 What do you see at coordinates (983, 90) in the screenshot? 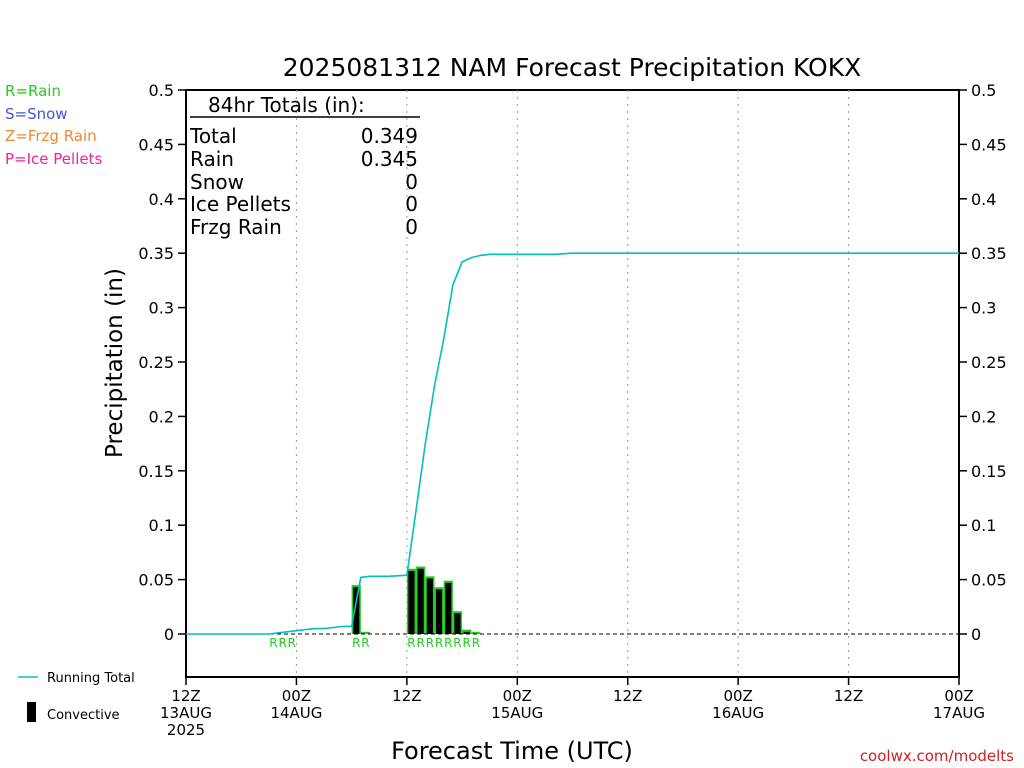
I see `y-tick-label-right-10: 0.5` at bounding box center [983, 90].